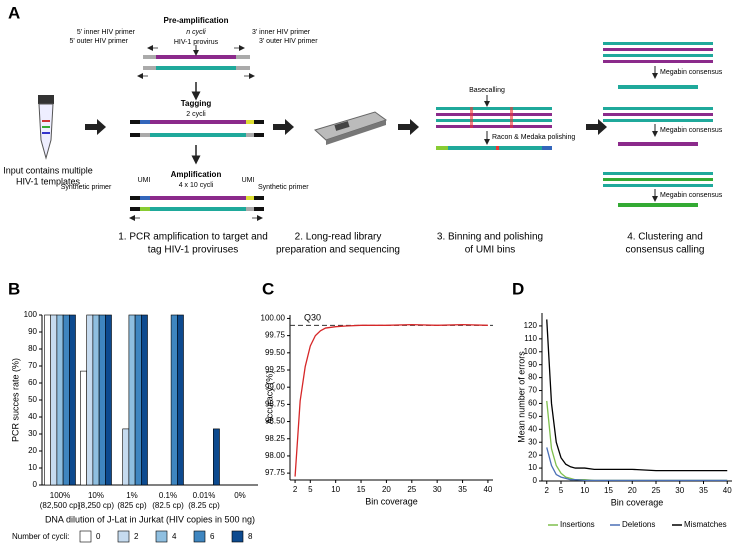 The height and width of the screenshot is (551, 735). Describe the element at coordinates (14, 12) in the screenshot. I see `panel-label: A` at that location.